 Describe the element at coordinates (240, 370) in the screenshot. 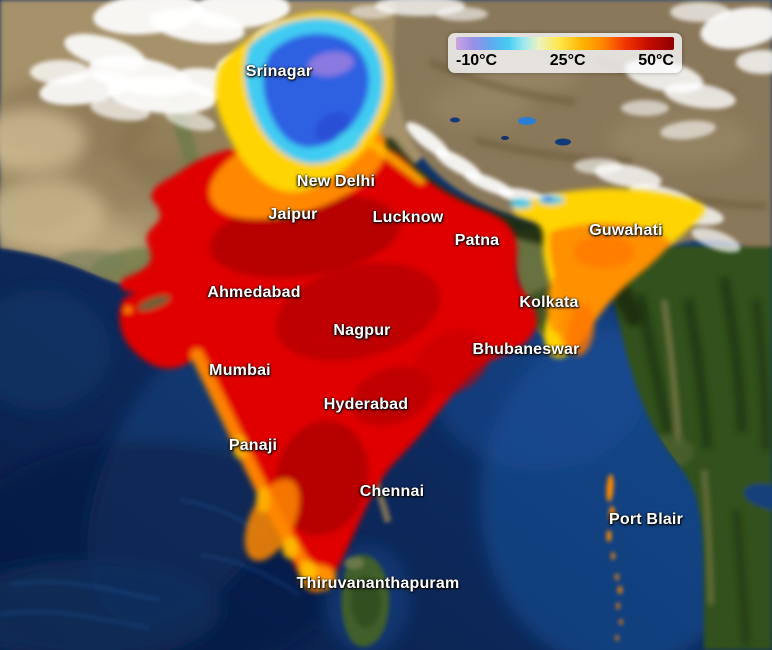

I see `city-label-mumbai: Mumbai` at that location.